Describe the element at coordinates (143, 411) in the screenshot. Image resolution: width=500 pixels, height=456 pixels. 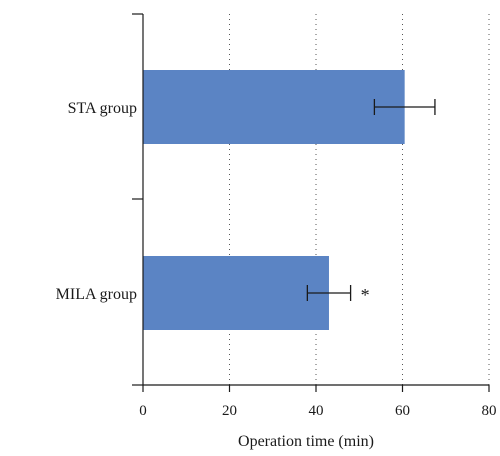
I see `x-tick-label-0: 0` at that location.